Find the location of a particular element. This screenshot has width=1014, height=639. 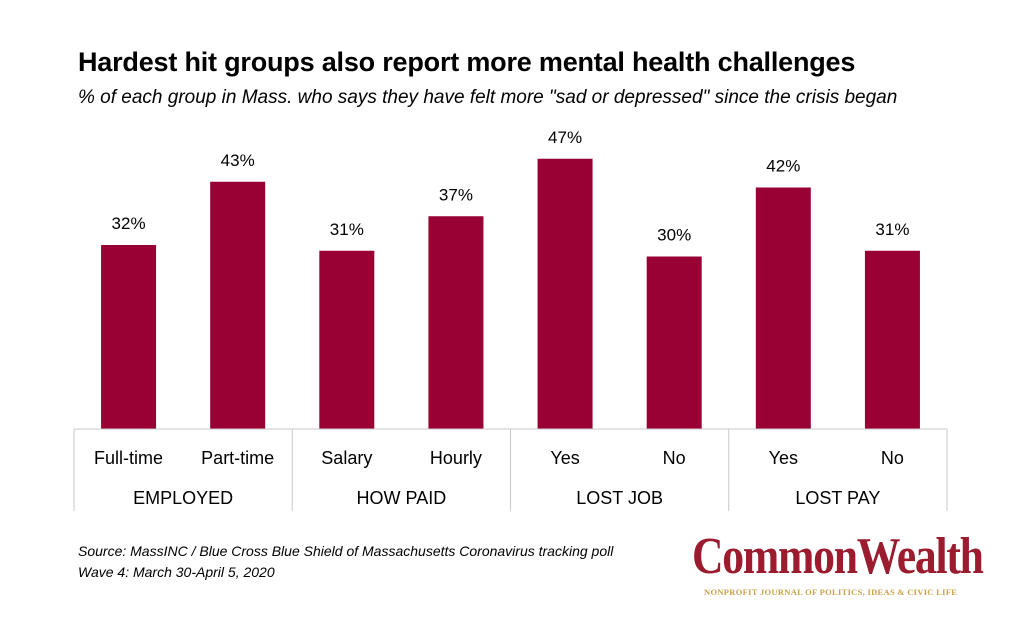

logo-wordmark: CommonWealth is located at coordinates (838, 556).